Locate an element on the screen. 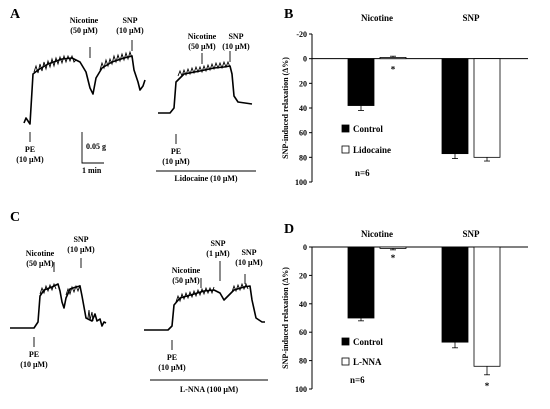  pe-label-c2: PE is located at coordinates (172, 357).